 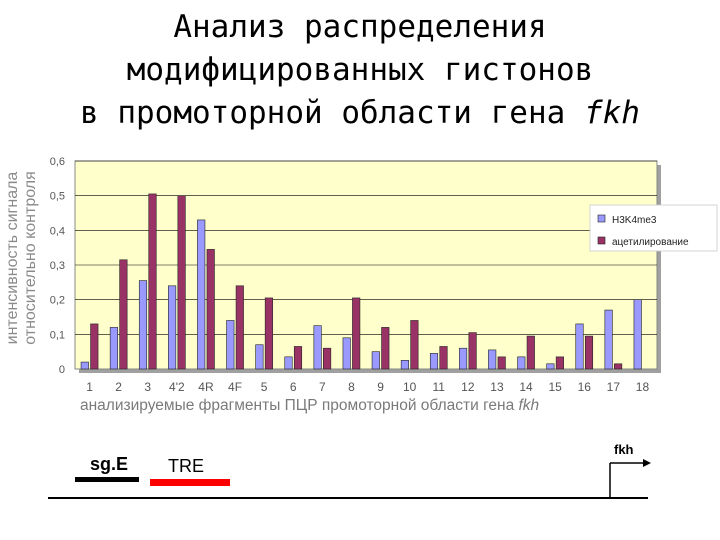 I want to click on x-tick-label: 4R, so click(x=206, y=387).